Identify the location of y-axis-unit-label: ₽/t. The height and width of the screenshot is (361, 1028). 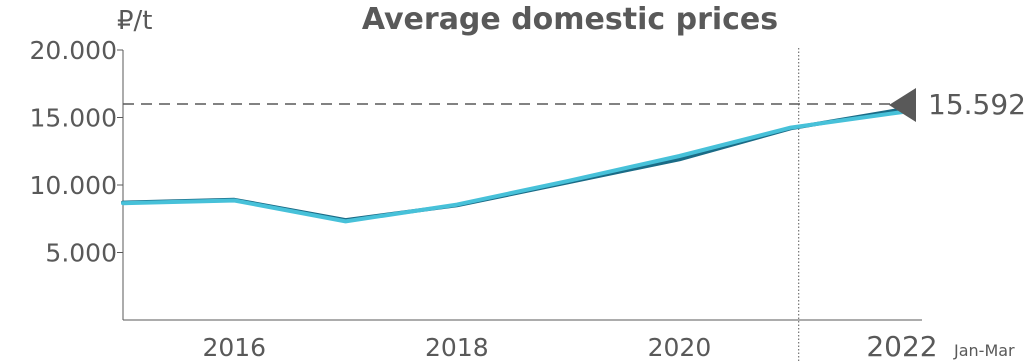
(135, 21).